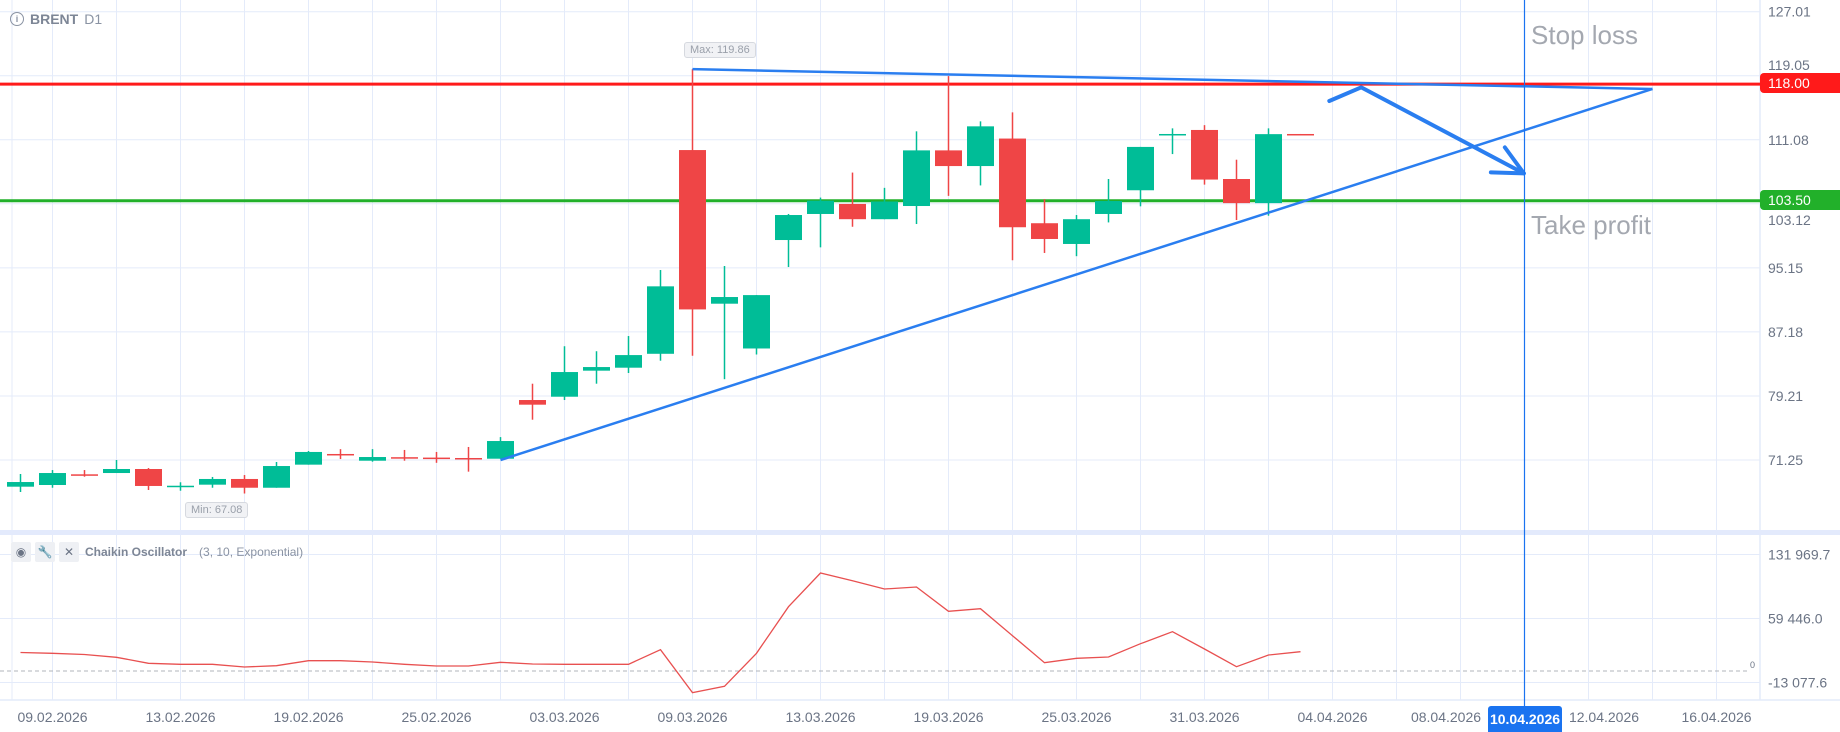 Image resolution: width=1840 pixels, height=732 pixels. Describe the element at coordinates (1800, 83) in the screenshot. I see `stop-loss-price-badge: 118.00` at that location.